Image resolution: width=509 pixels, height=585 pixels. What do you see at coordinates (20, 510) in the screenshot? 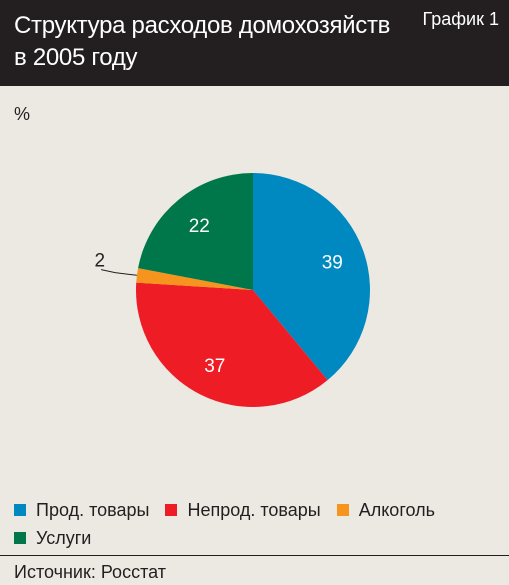
I see `legend-swatch-food` at bounding box center [20, 510].